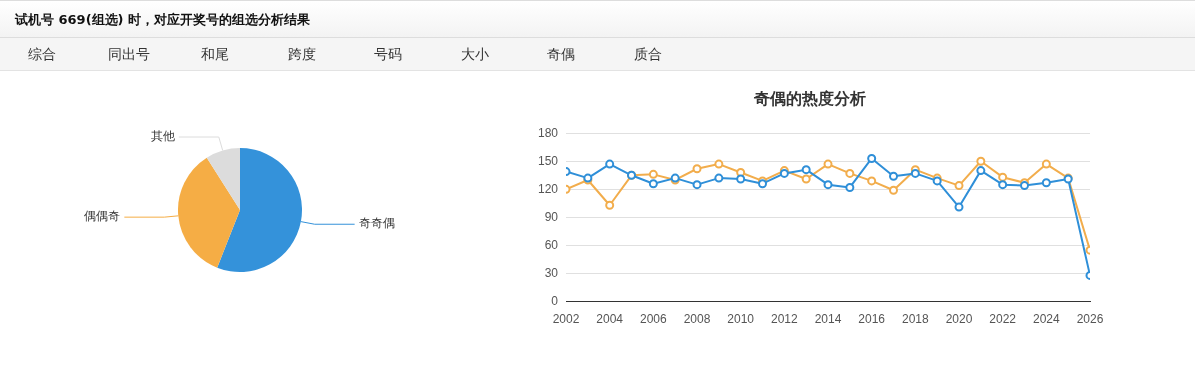 Image resolution: width=1195 pixels, height=381 pixels. What do you see at coordinates (1003, 319) in the screenshot?
I see `x-tick-label: 2022` at bounding box center [1003, 319].